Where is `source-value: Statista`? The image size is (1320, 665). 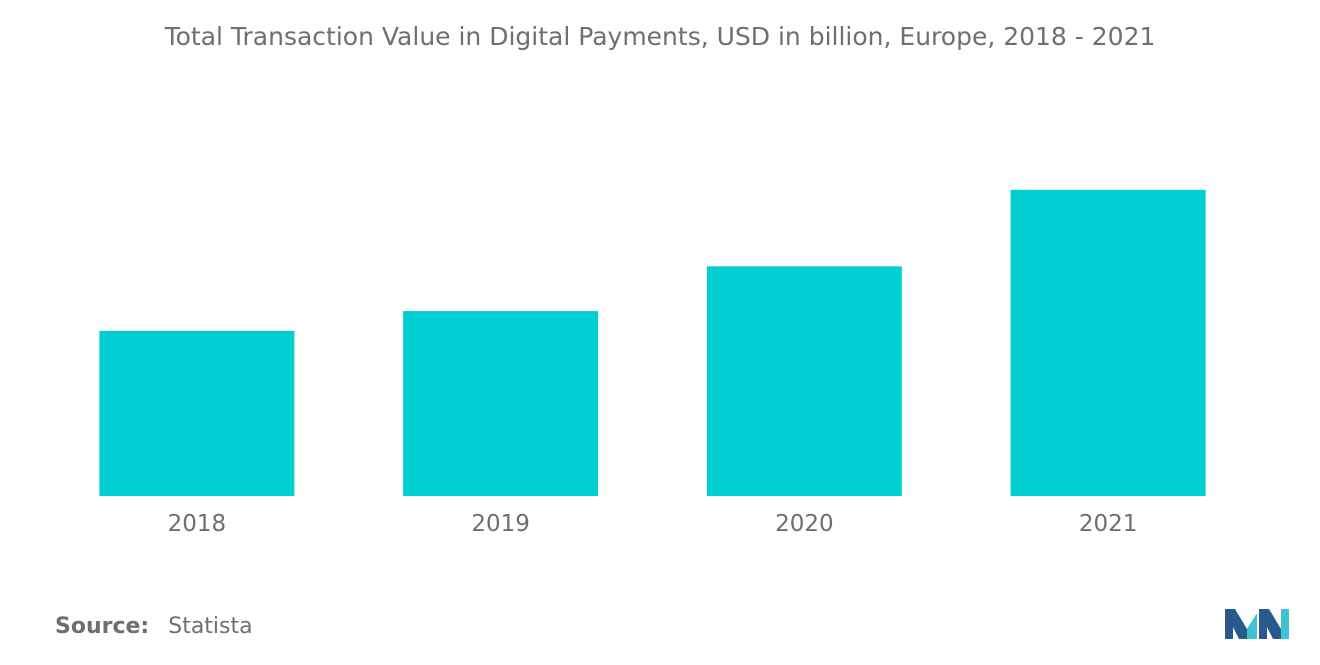 source-value: Statista is located at coordinates (210, 626).